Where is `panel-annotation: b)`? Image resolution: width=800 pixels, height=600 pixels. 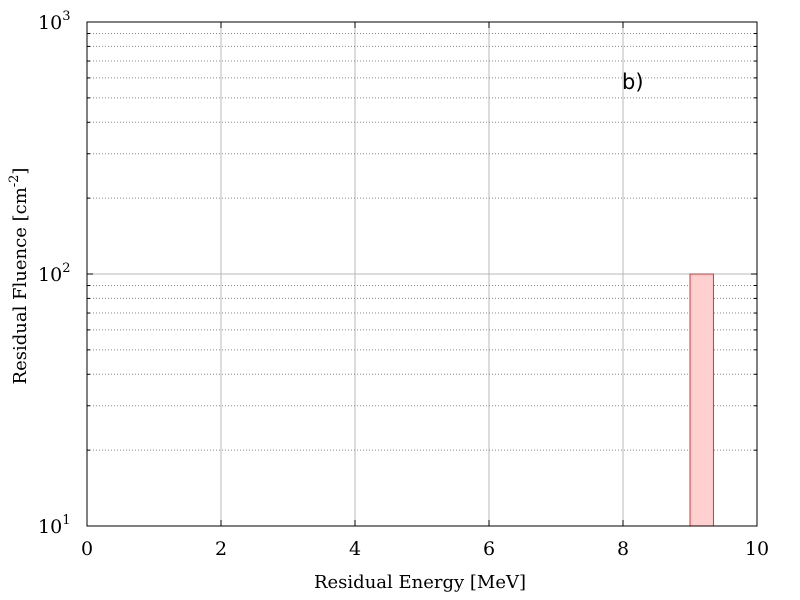
panel-annotation: b) is located at coordinates (633, 82).